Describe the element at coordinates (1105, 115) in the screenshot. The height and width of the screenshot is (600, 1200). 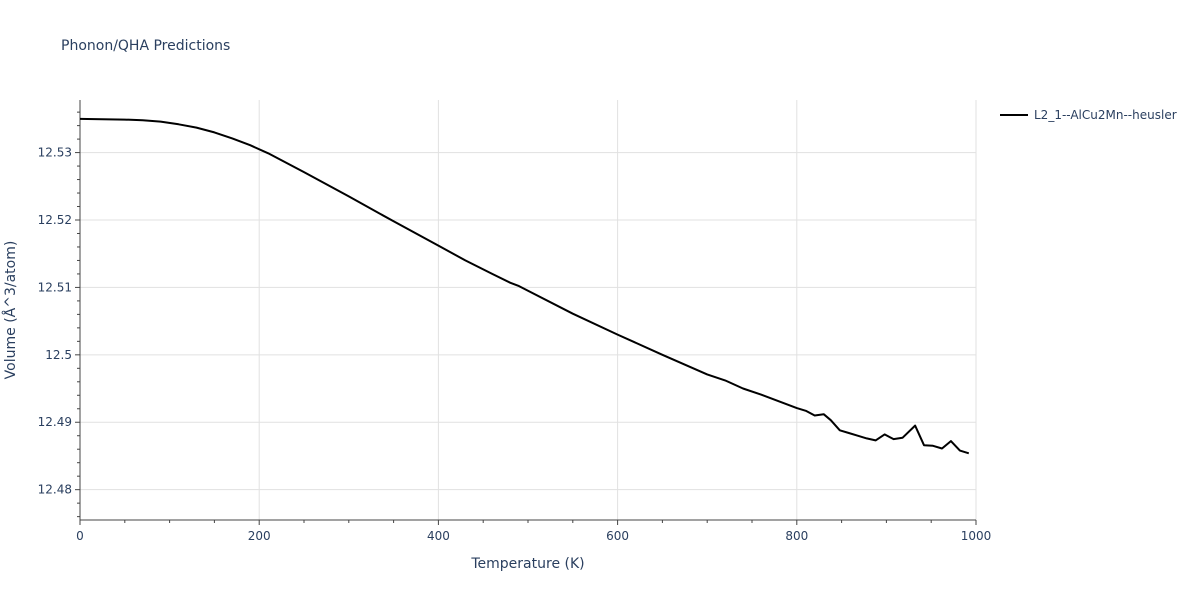
I see `legend-label: L2_1--AlCu2Mn--heusler` at that location.